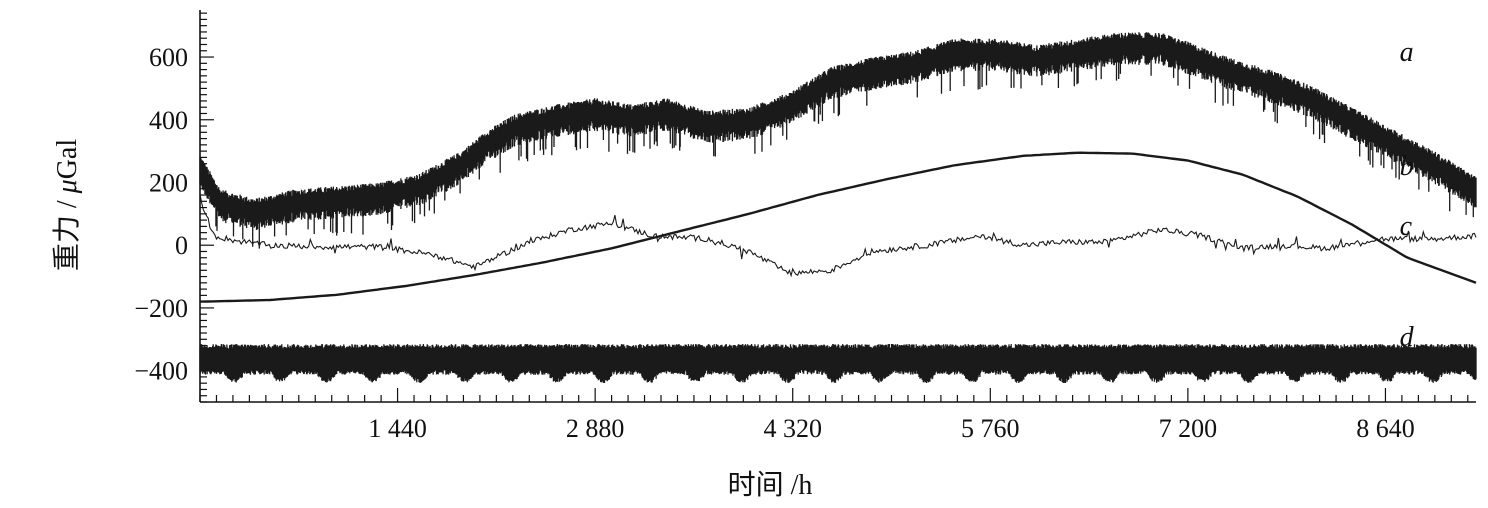  What do you see at coordinates (1407, 52) in the screenshot?
I see `series-label-a: a` at bounding box center [1407, 52].